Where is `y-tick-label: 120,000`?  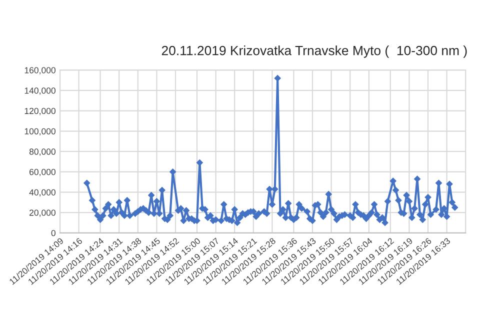 y-tick-label: 120,000 is located at coordinates (40, 112).